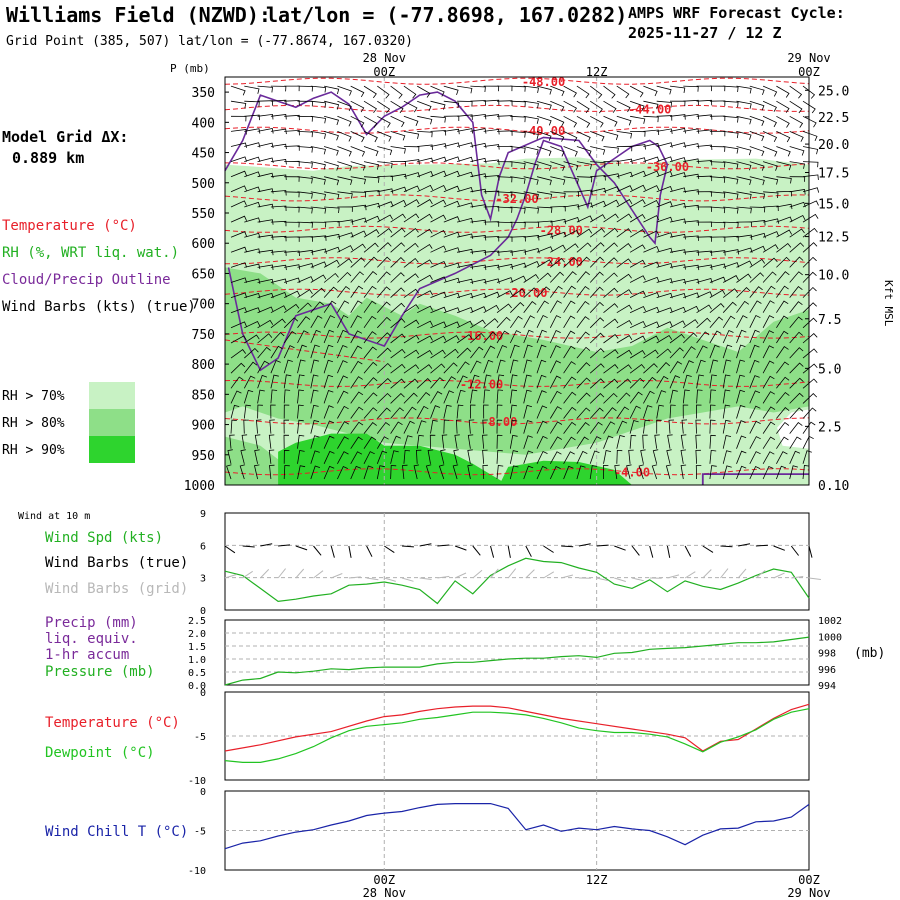 This screenshot has width=900, height=900. I want to click on time-date-top: 28 Nov, so click(384, 58).